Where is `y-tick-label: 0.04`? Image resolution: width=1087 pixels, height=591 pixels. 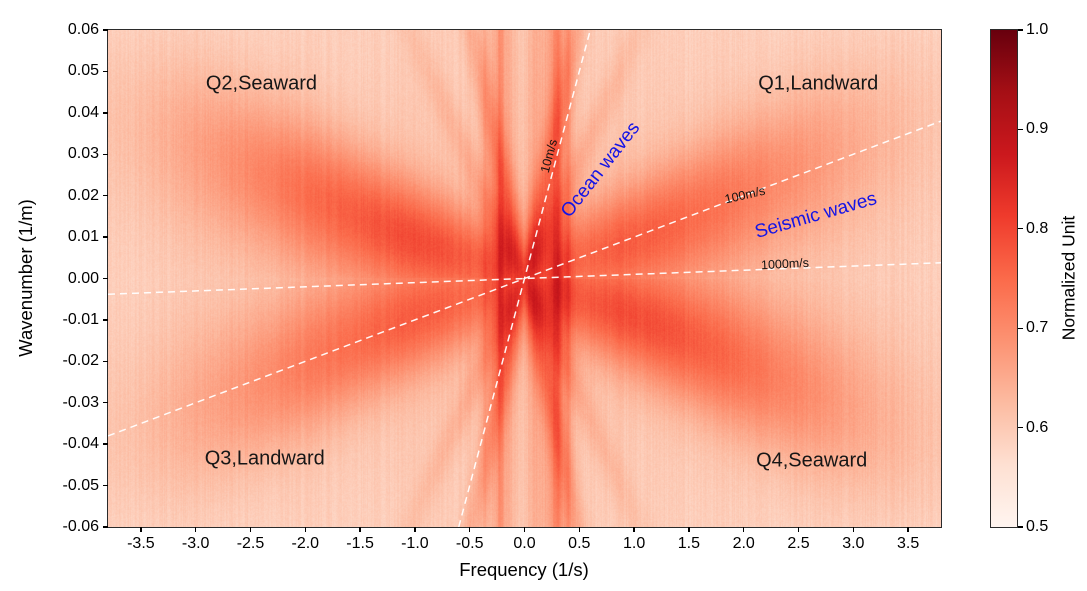 y-tick-label: 0.04 is located at coordinates (83, 112).